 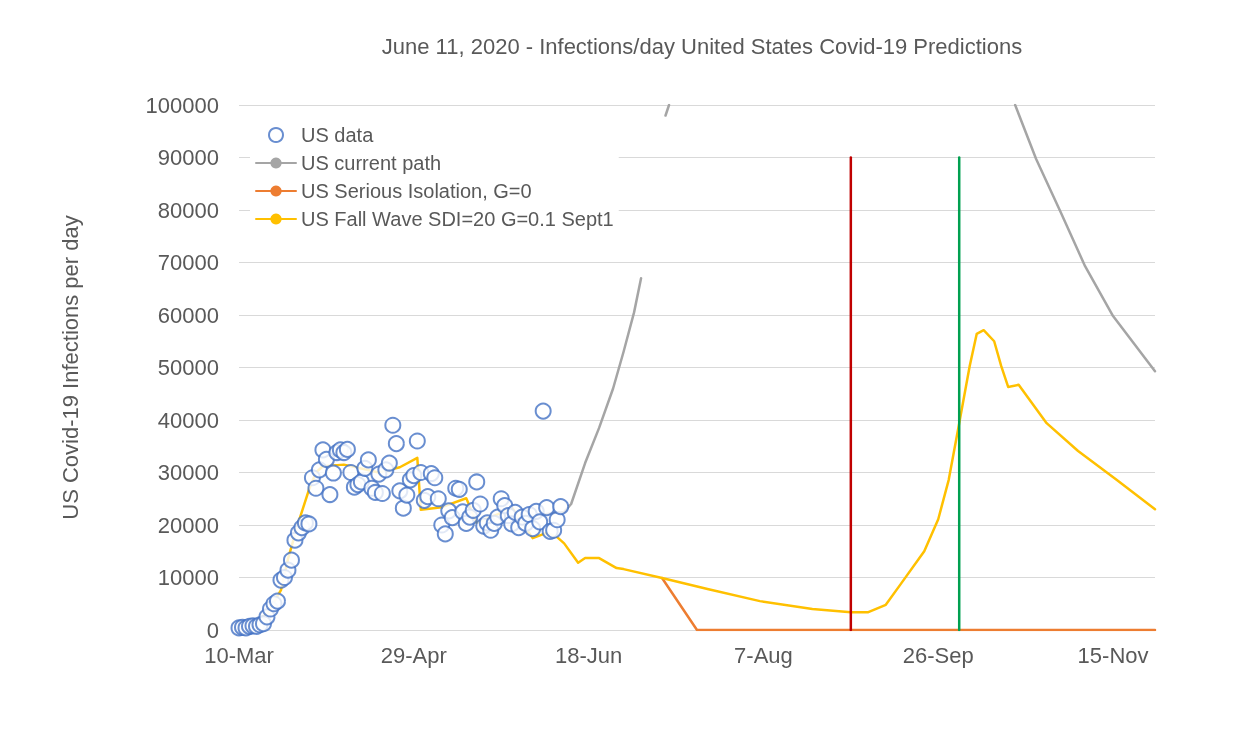 What do you see at coordinates (182, 105) in the screenshot?
I see `y-tick-label: 100000` at bounding box center [182, 105].